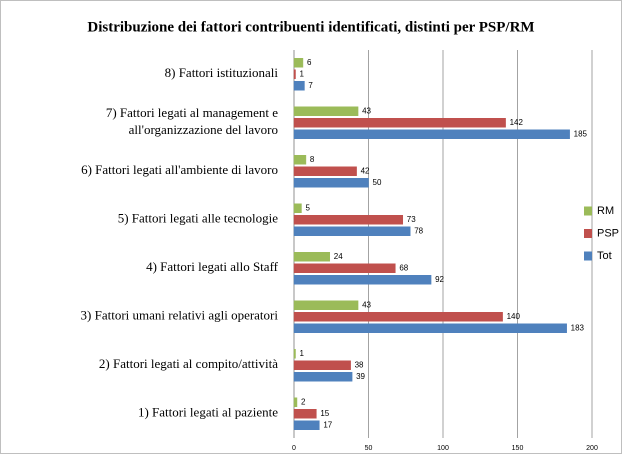 The image size is (622, 454). What do you see at coordinates (403, 267) in the screenshot?
I see `value-label: 68` at bounding box center [403, 267].